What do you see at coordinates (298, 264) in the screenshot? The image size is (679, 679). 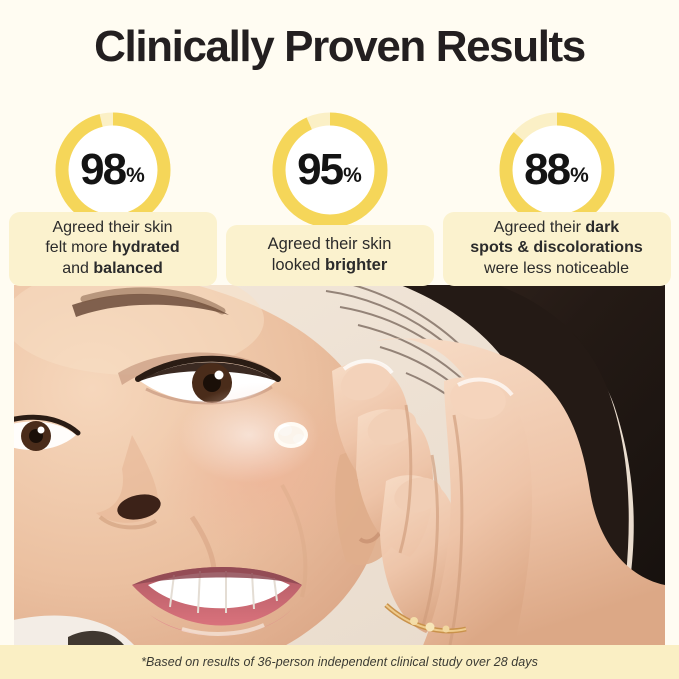 I see `caption-line-2-plain: looked` at bounding box center [298, 264].